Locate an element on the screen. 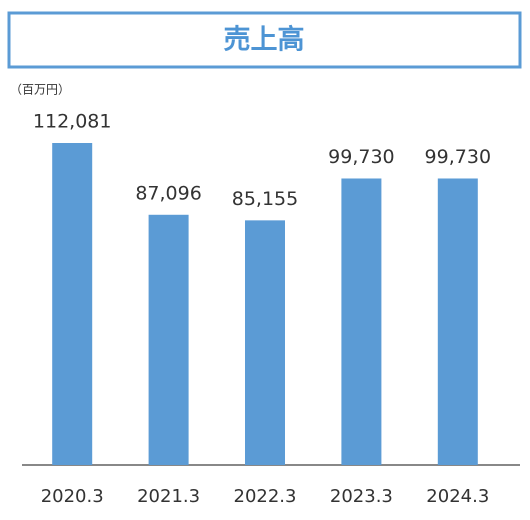  chart-title: 売上高 is located at coordinates (264, 40).